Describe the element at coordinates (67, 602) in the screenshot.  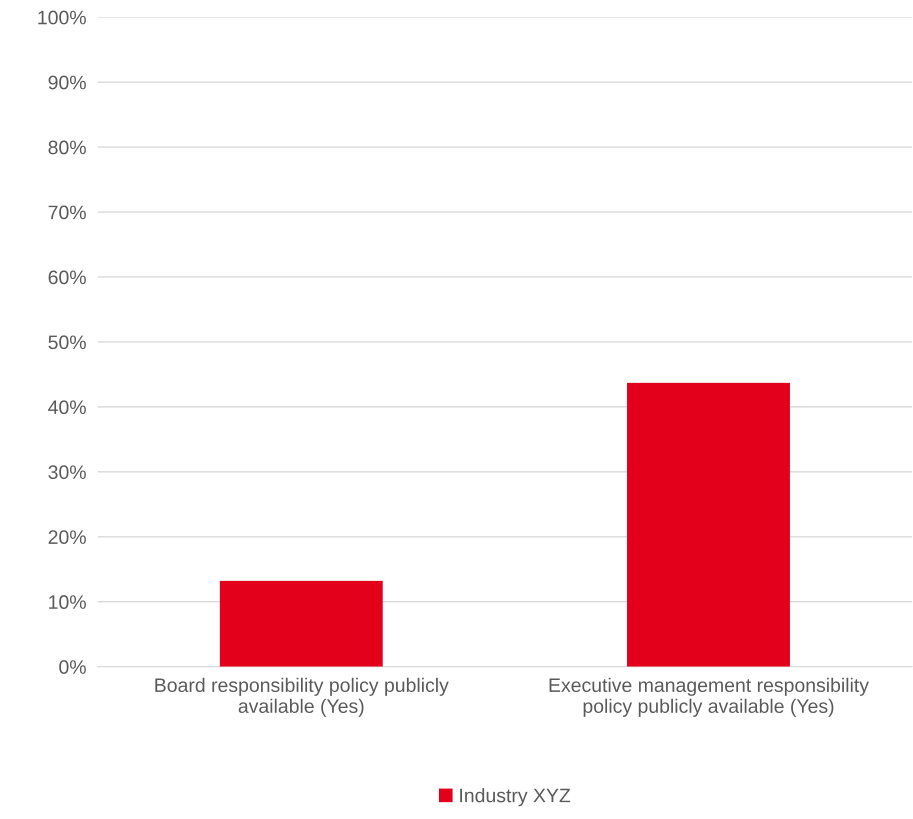
I see `y-tick-label: 10%` at that location.